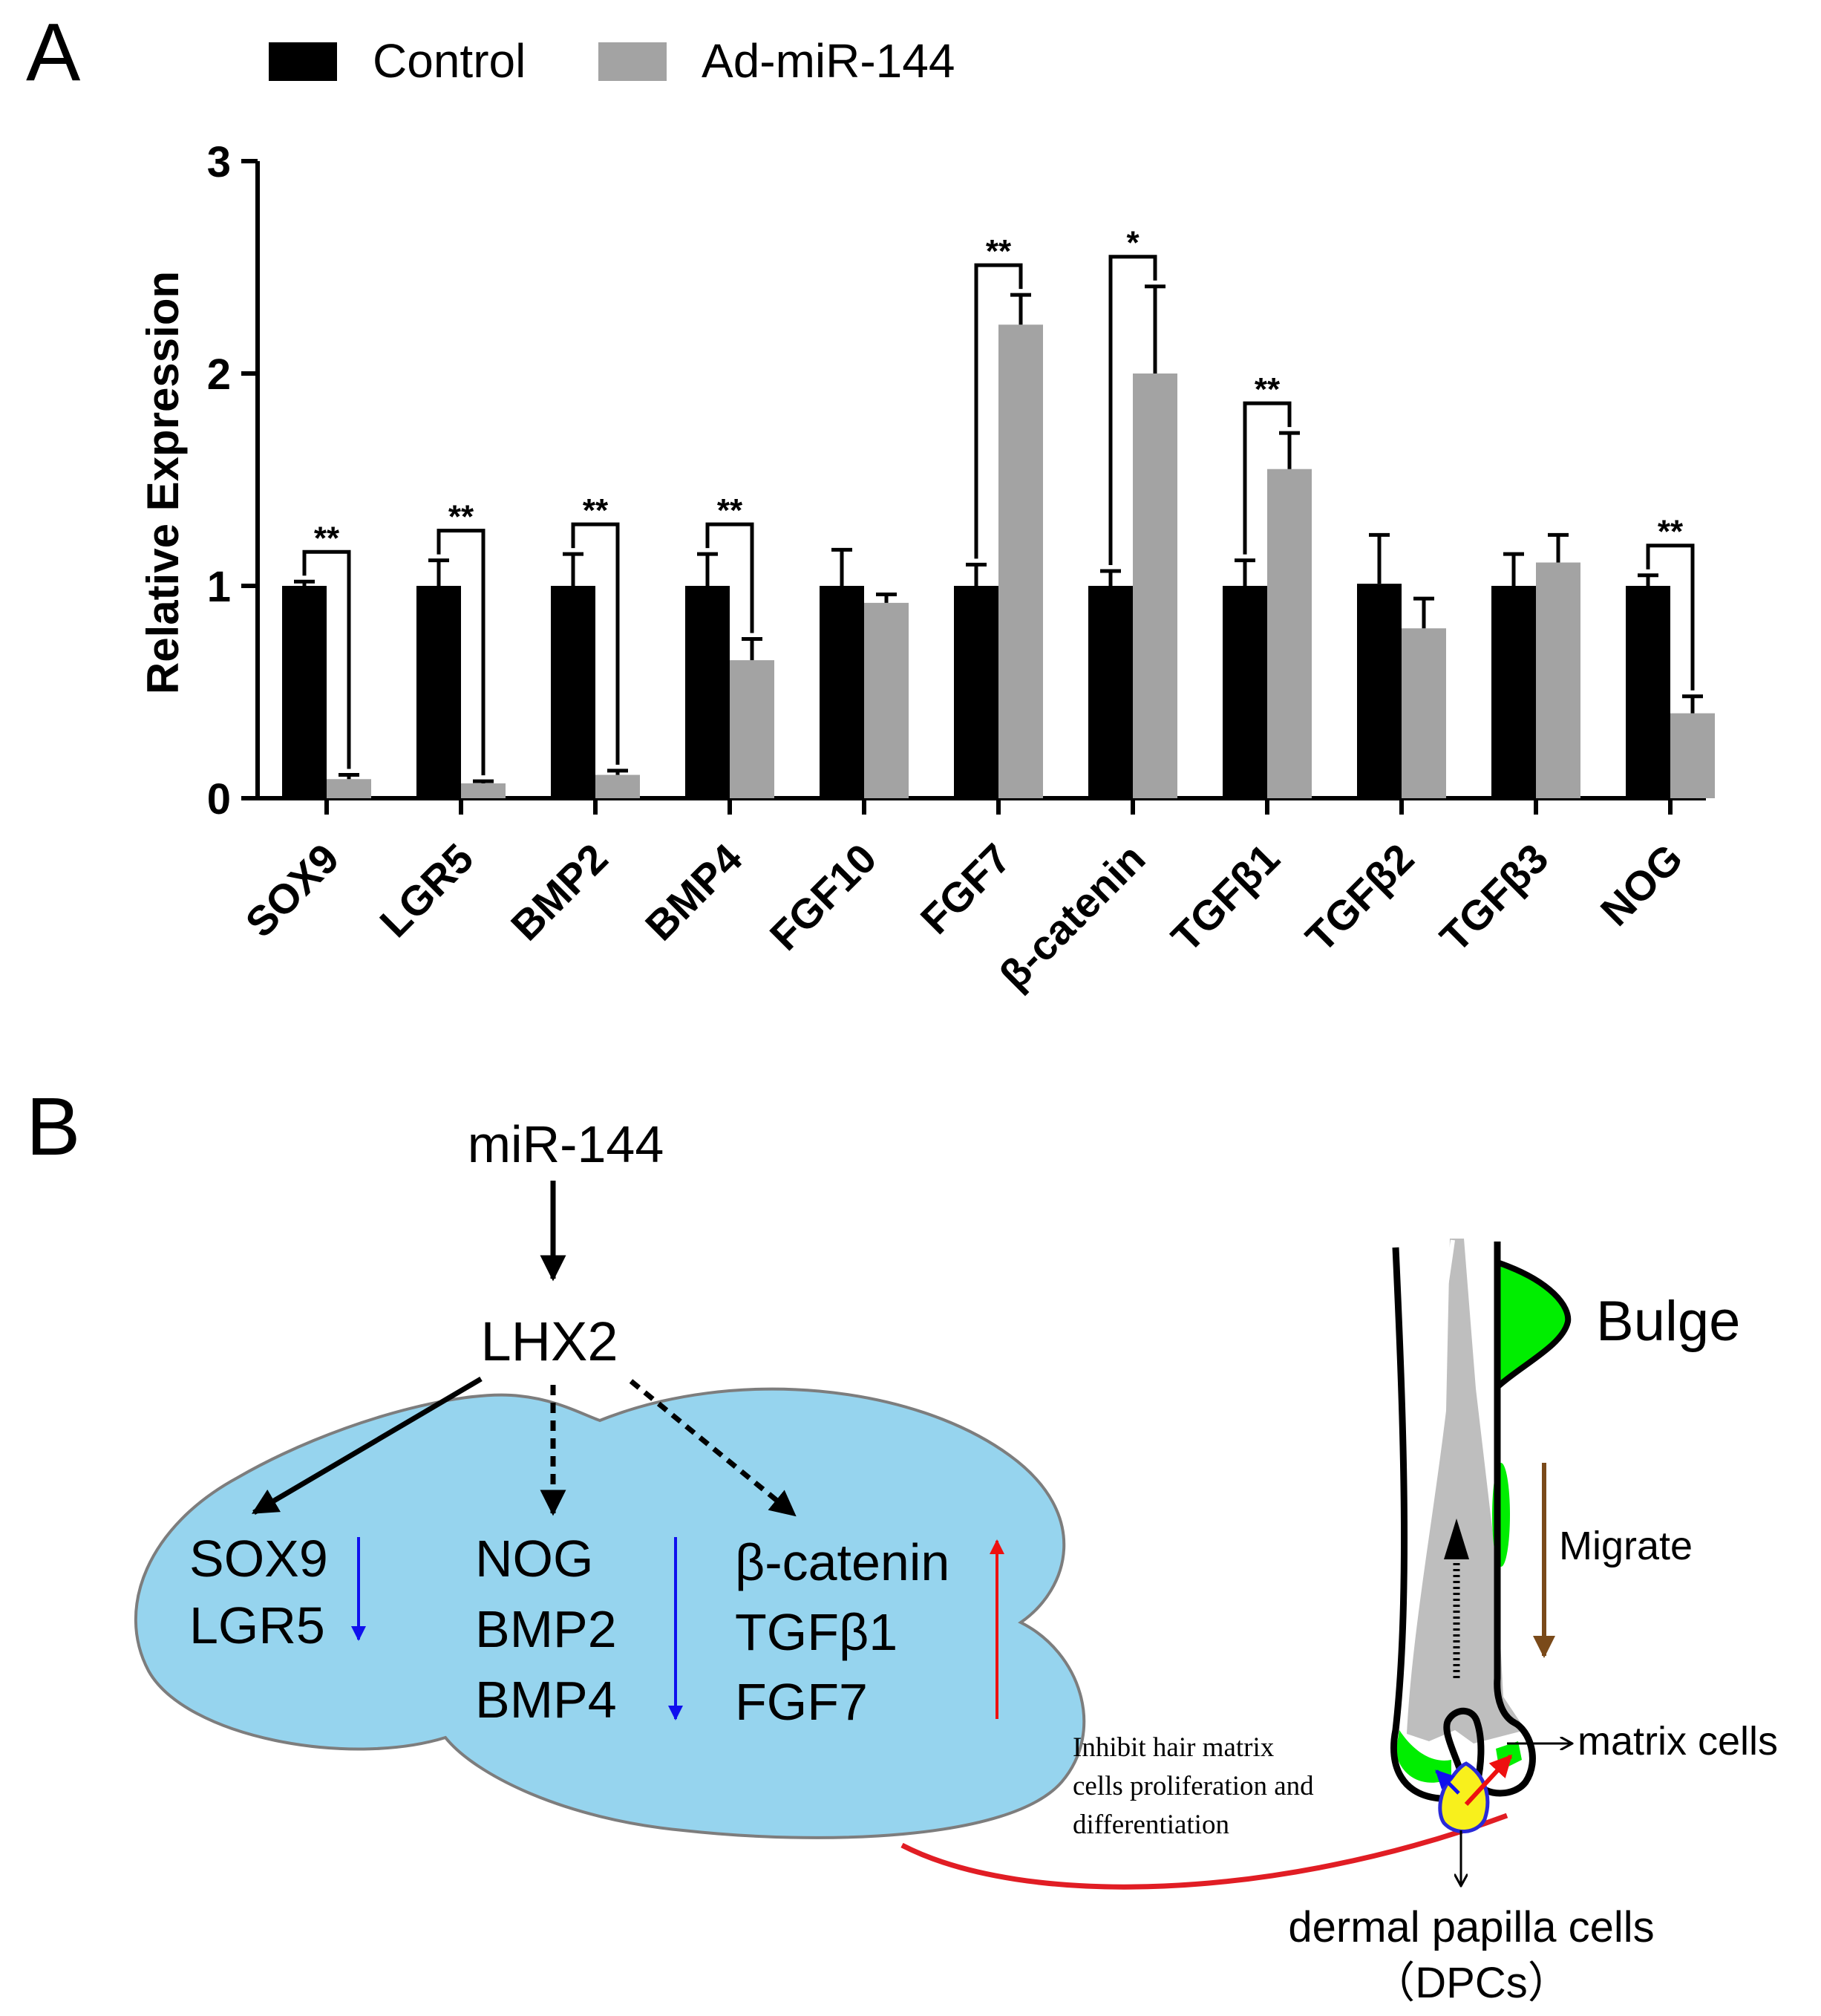 Image resolution: width=1821 pixels, height=2016 pixels. Describe the element at coordinates (1471, 1983) in the screenshot. I see `dpc-abbrev-label: （DPCs）` at that location.